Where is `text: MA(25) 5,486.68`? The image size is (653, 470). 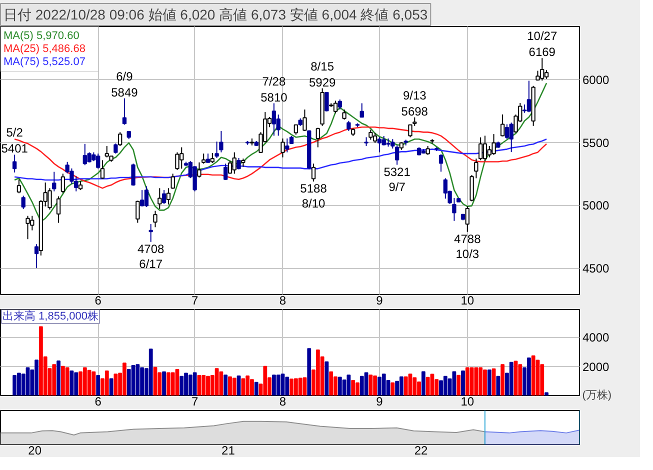
text: MA(25) 5,486.68 is located at coordinates (45, 49).